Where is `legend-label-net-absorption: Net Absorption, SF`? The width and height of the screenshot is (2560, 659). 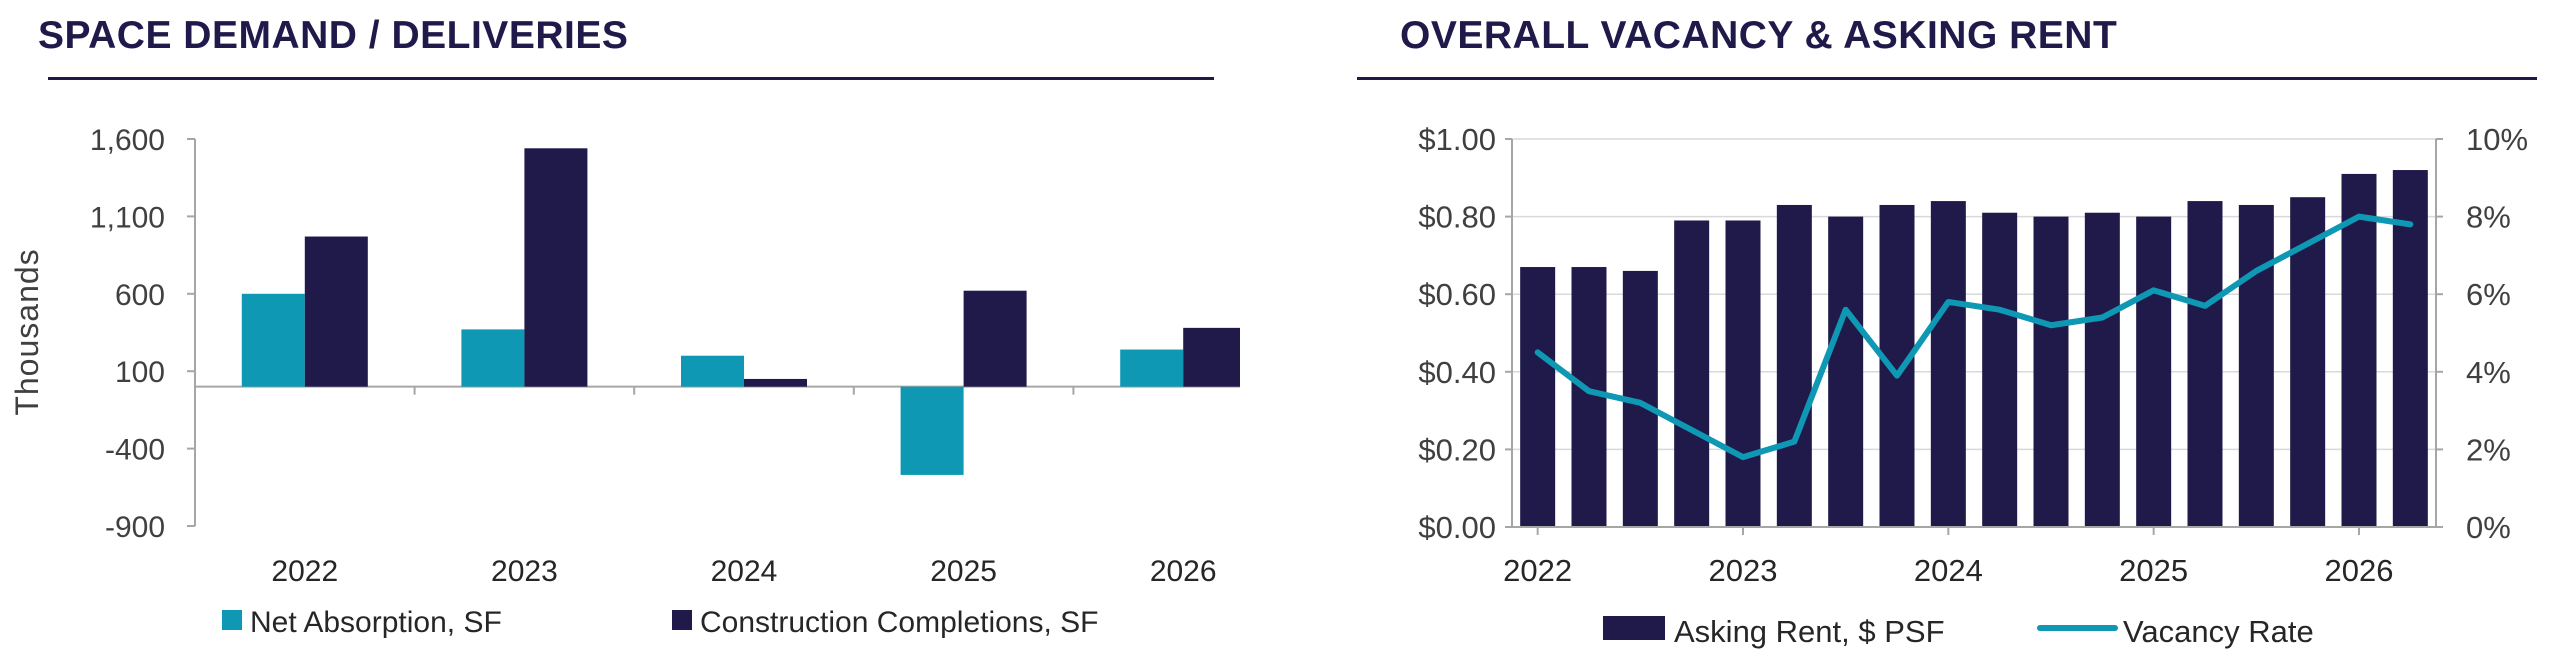
legend-label-net-absorption: Net Absorption, SF is located at coordinates (376, 622).